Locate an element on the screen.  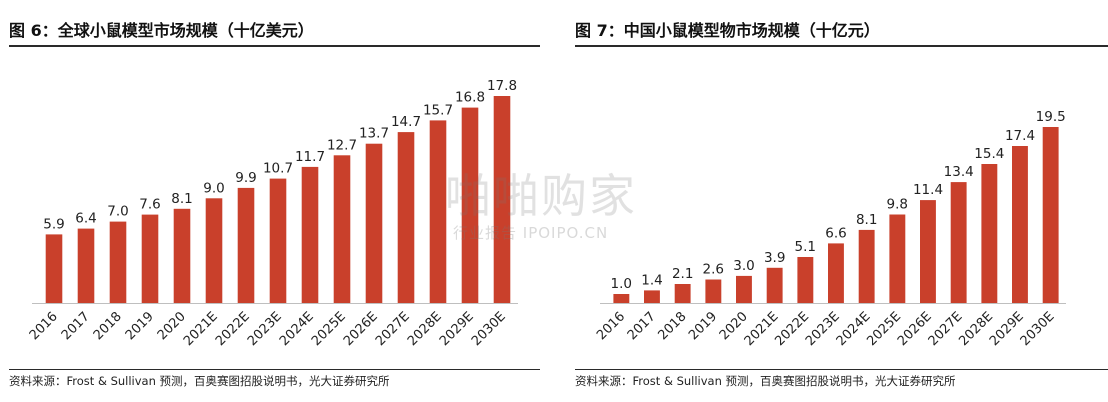
data-label: 5.1 is located at coordinates (805, 247).